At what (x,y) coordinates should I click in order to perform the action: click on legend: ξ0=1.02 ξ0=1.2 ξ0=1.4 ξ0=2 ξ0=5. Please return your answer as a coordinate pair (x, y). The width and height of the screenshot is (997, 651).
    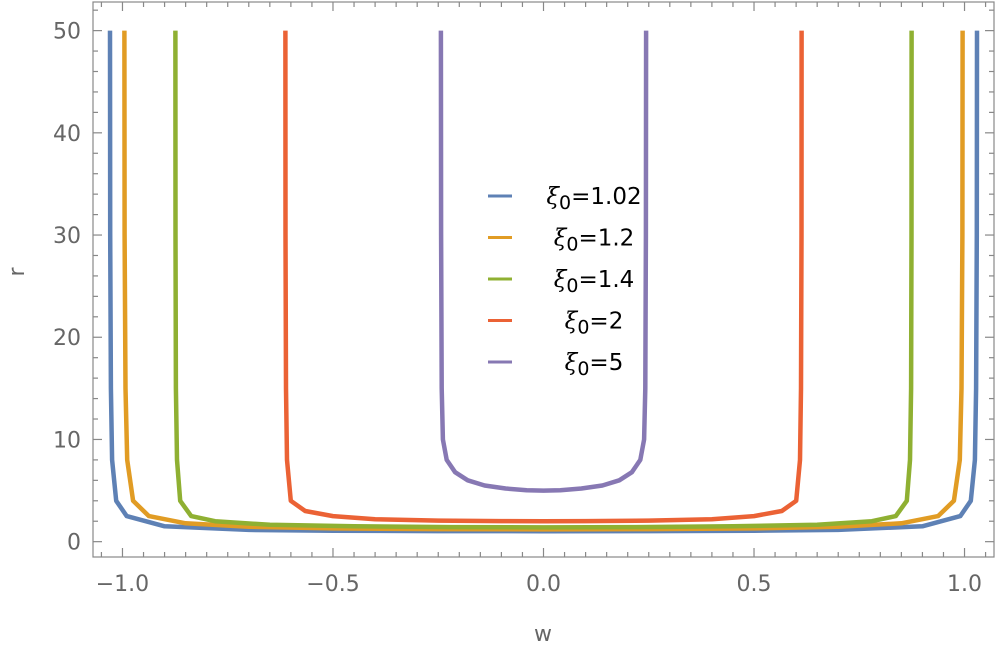
    Looking at the image, I should click on (565, 282).